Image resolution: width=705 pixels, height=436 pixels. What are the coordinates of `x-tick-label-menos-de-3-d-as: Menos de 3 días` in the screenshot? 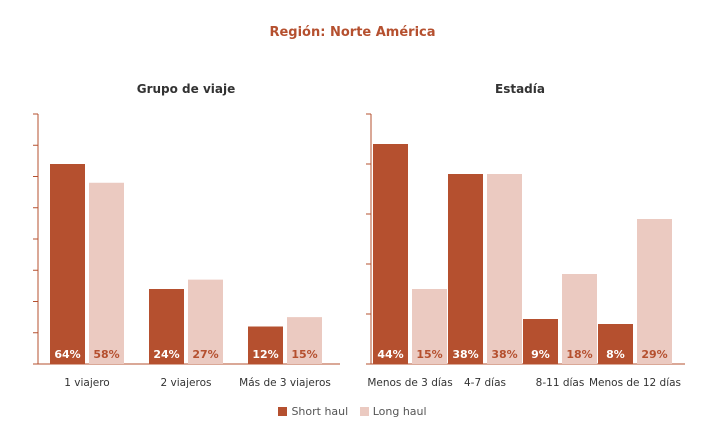 It's located at (409, 383).